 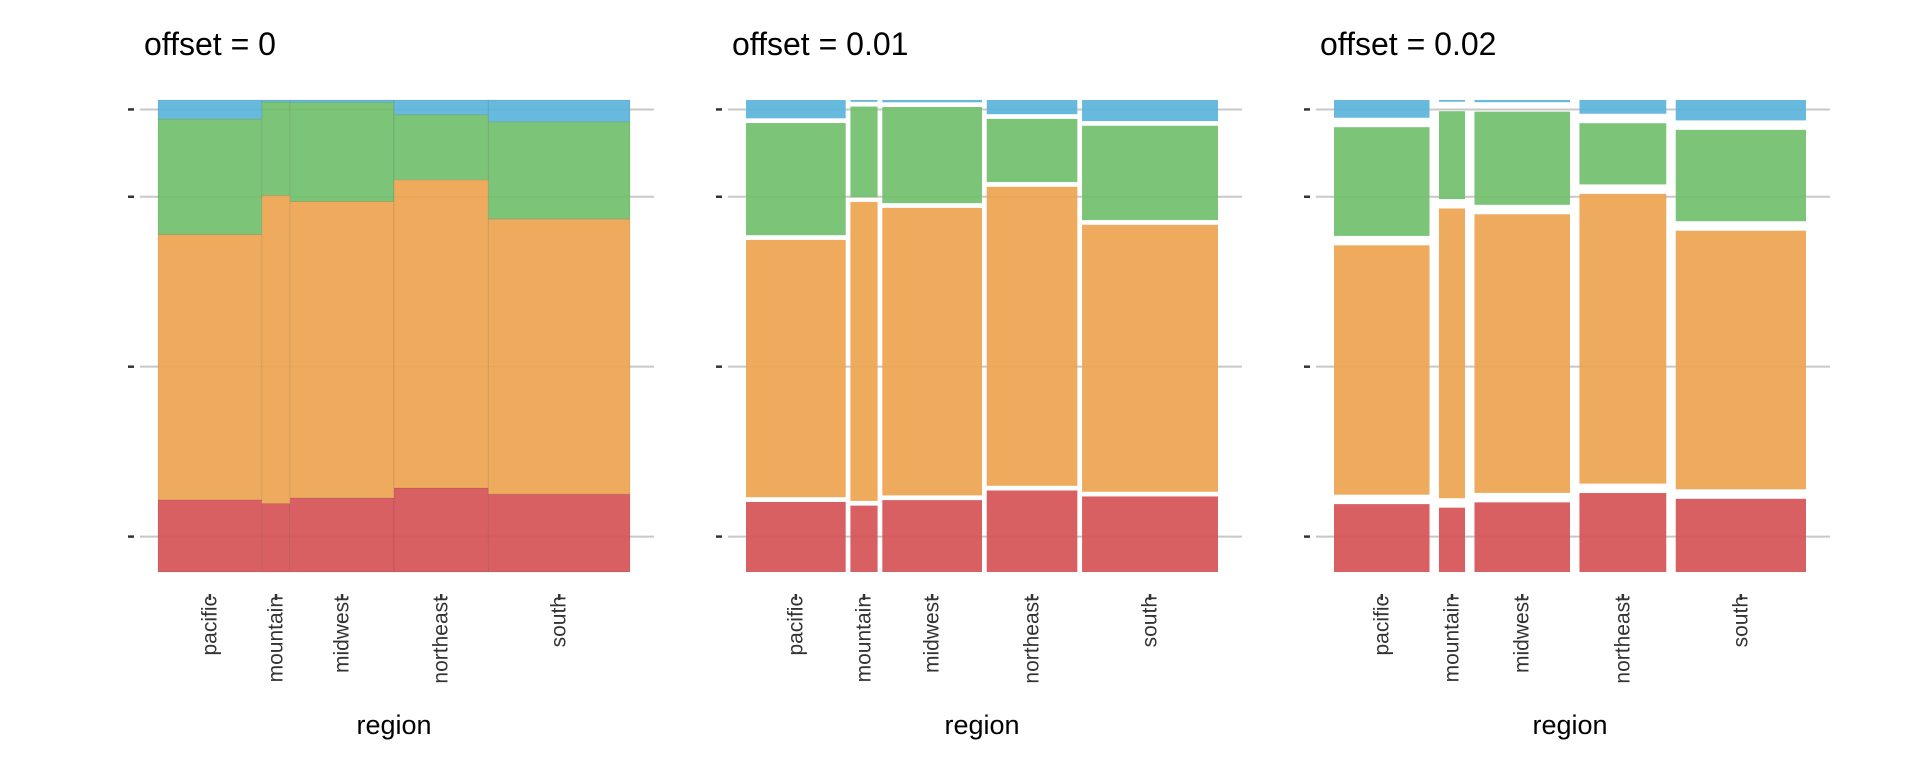 I want to click on panel-title: offset = 0, so click(x=210, y=44).